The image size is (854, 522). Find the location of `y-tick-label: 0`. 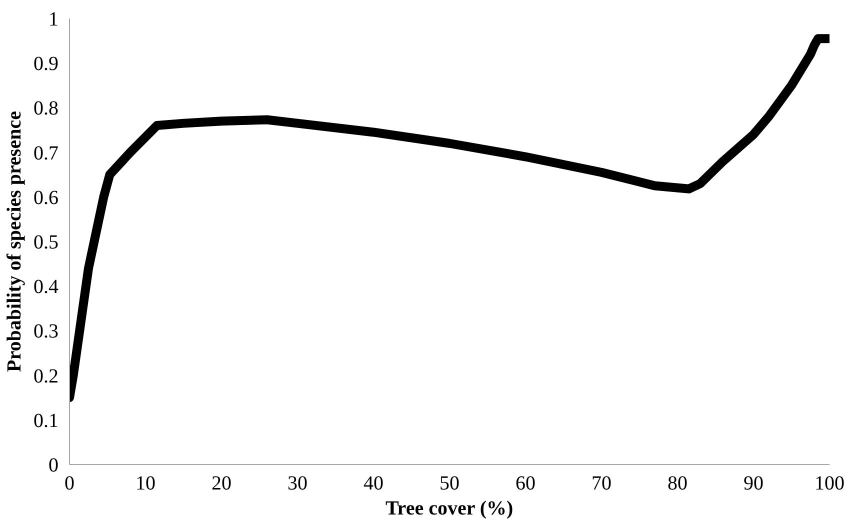

y-tick-label: 0 is located at coordinates (53, 465).